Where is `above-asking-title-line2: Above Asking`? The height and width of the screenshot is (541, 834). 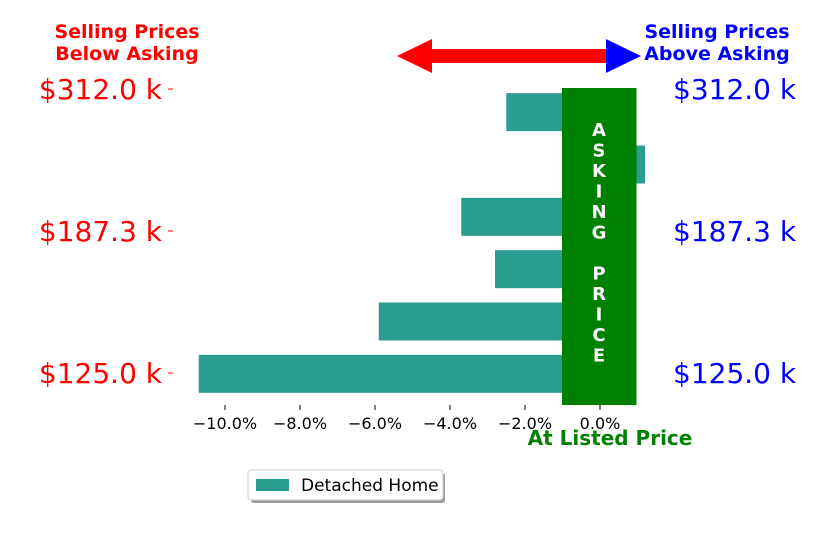 above-asking-title-line2: Above Asking is located at coordinates (717, 54).